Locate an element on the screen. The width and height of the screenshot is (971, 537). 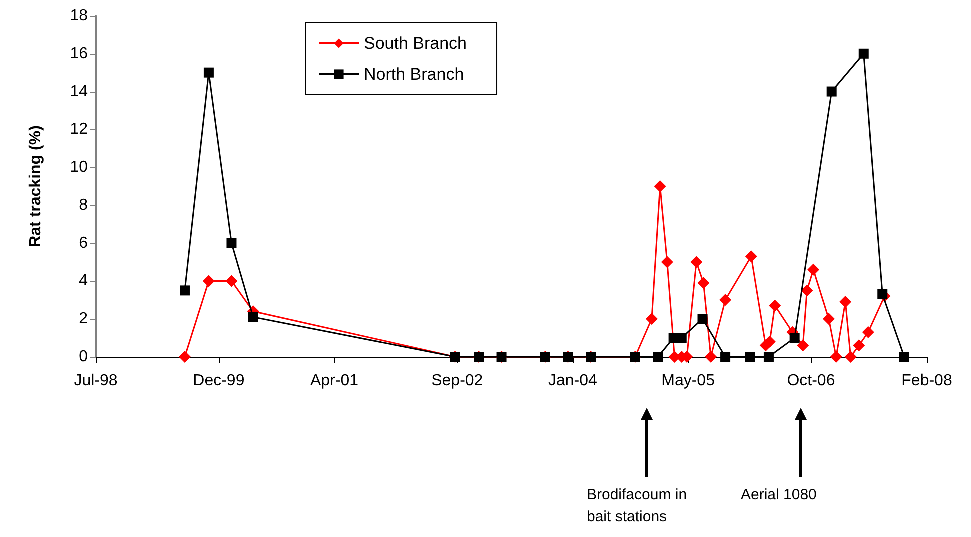
y-tick-label: 10 is located at coordinates (79, 167).